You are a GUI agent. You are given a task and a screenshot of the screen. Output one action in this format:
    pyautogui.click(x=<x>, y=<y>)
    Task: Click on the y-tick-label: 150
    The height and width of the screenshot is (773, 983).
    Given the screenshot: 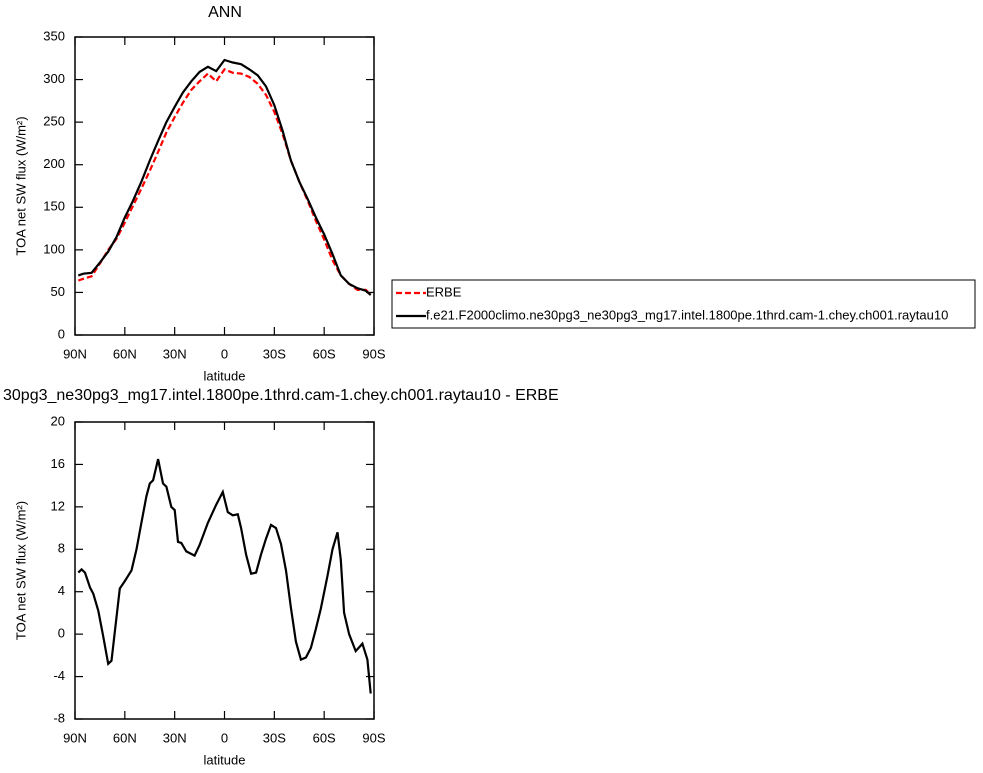 What is the action you would take?
    pyautogui.click(x=54, y=206)
    